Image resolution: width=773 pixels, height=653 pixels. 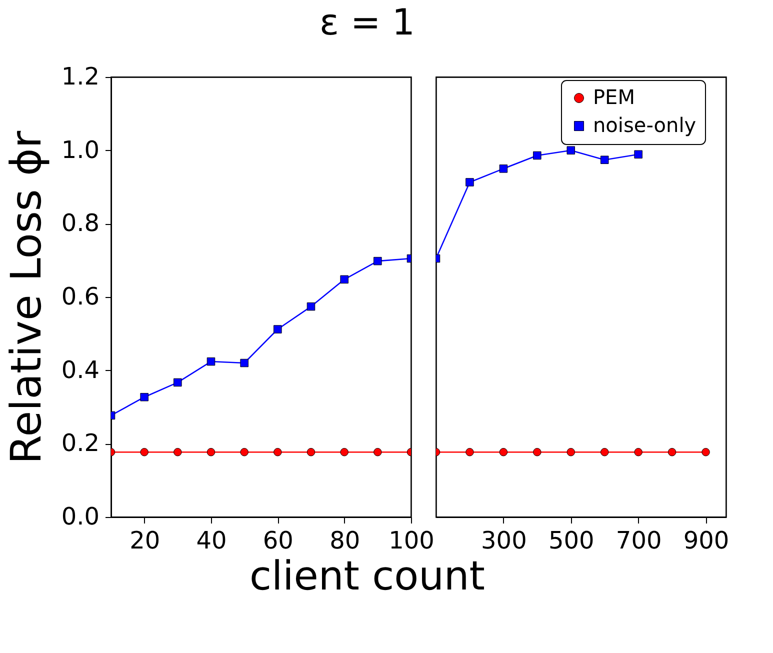 What do you see at coordinates (80, 296) in the screenshot?
I see `y-tick-label: 0.6` at bounding box center [80, 296].